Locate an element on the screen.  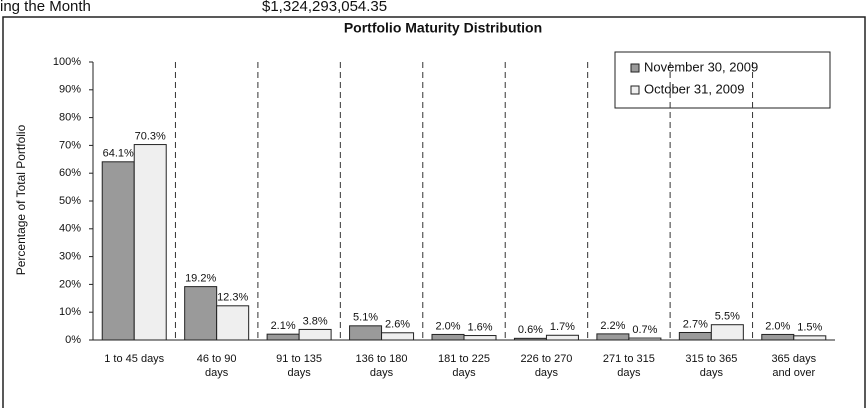
data-label: 2.7% is located at coordinates (695, 324).